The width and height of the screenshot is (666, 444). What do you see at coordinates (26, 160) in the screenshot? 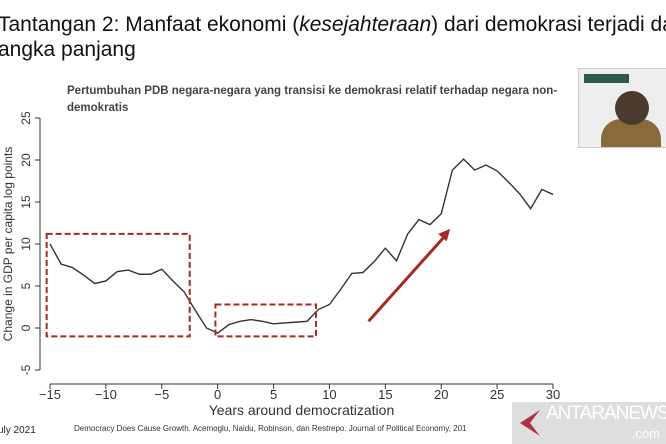
I see `y-tick-label: 20` at bounding box center [26, 160].